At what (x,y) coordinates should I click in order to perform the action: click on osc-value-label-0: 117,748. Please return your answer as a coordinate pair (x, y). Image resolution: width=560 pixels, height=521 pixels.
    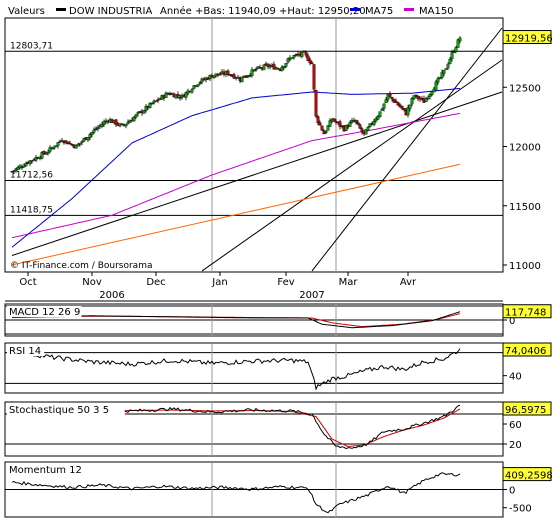
    Looking at the image, I should click on (525, 313).